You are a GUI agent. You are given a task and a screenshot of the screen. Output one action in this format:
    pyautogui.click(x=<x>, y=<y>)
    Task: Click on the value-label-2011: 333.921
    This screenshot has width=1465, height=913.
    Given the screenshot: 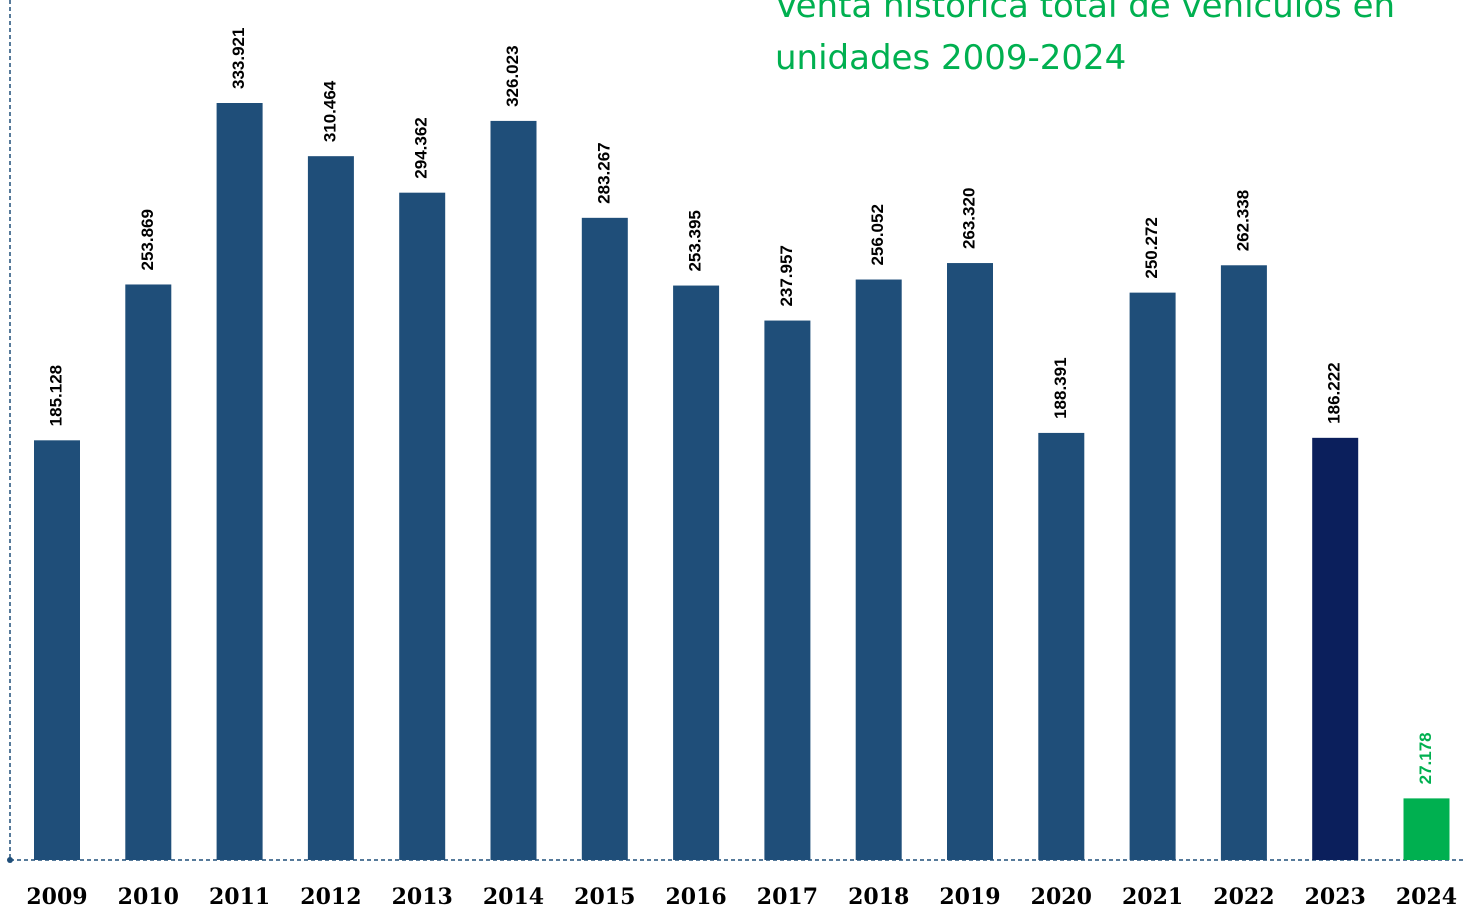 What is the action you would take?
    pyautogui.click(x=238, y=58)
    